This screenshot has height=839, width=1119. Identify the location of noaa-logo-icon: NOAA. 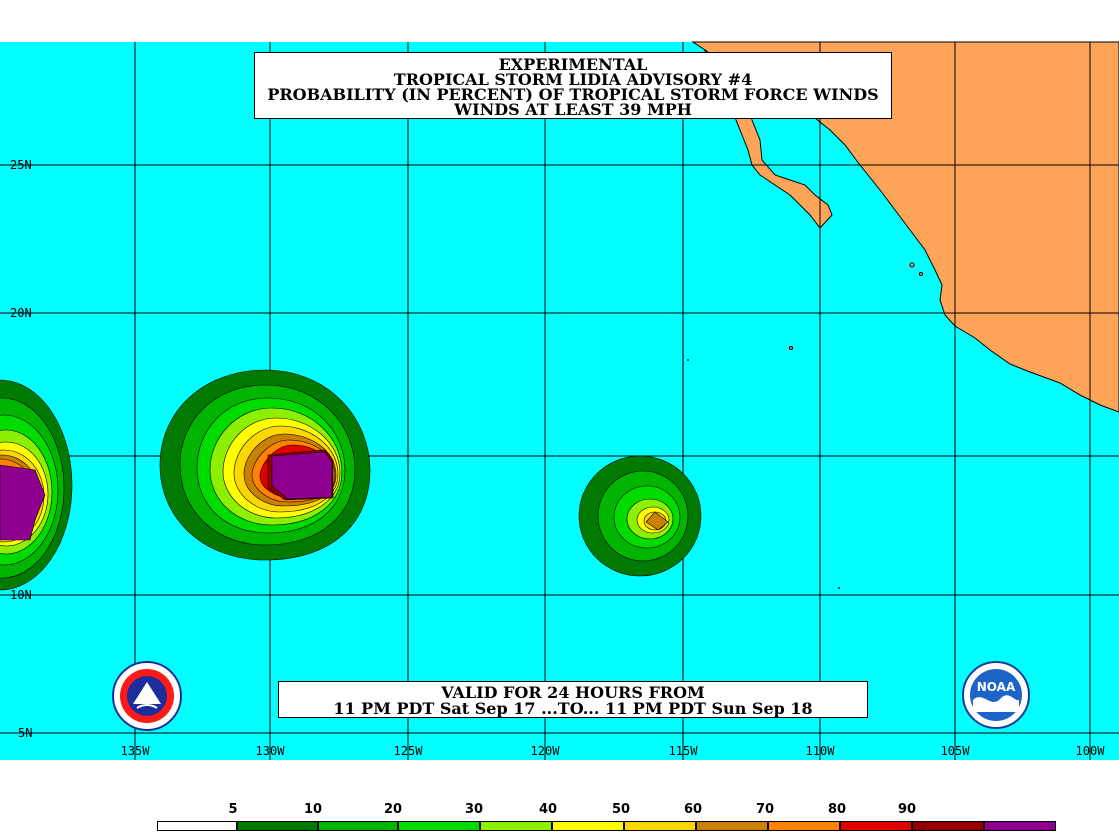
(996, 695).